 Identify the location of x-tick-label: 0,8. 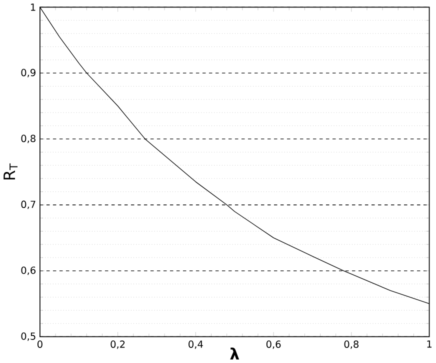
(351, 344).